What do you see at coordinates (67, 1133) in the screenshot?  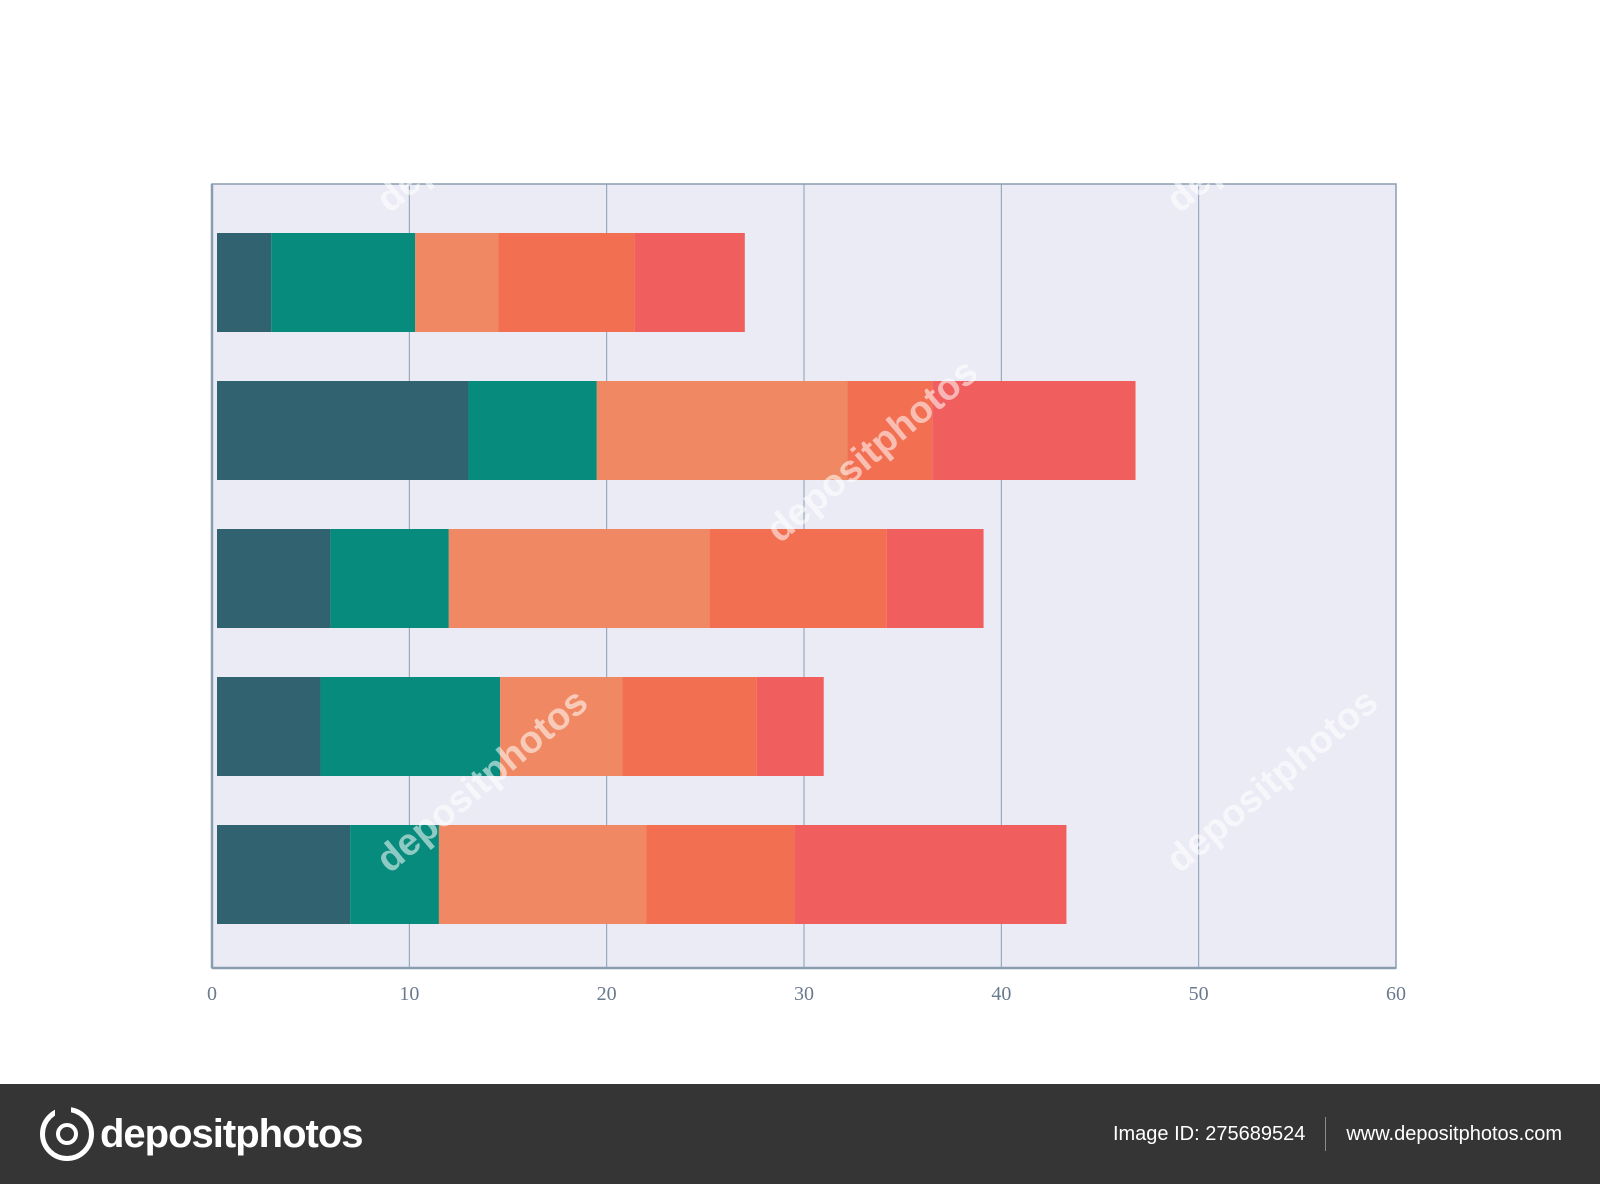 I see `camera-logo-icon` at bounding box center [67, 1133].